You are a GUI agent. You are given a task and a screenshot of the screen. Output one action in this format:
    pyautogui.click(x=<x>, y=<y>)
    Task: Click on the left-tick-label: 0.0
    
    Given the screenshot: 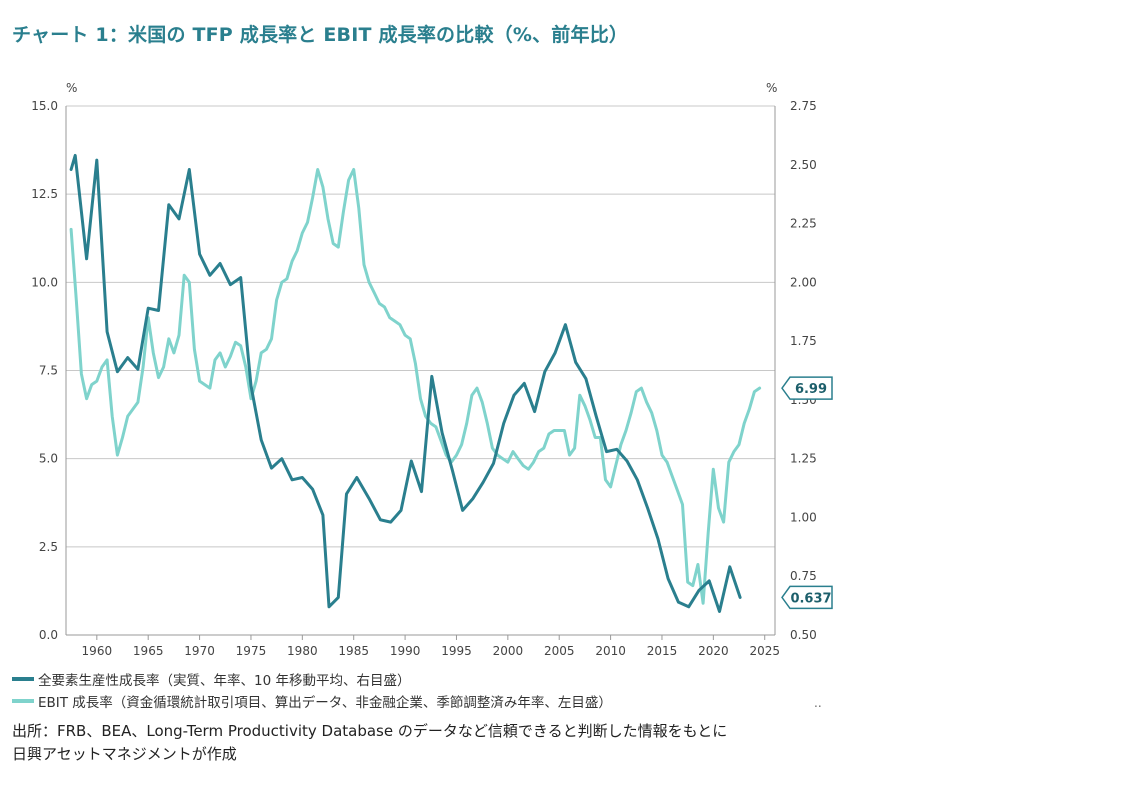 What is the action you would take?
    pyautogui.click(x=48, y=635)
    